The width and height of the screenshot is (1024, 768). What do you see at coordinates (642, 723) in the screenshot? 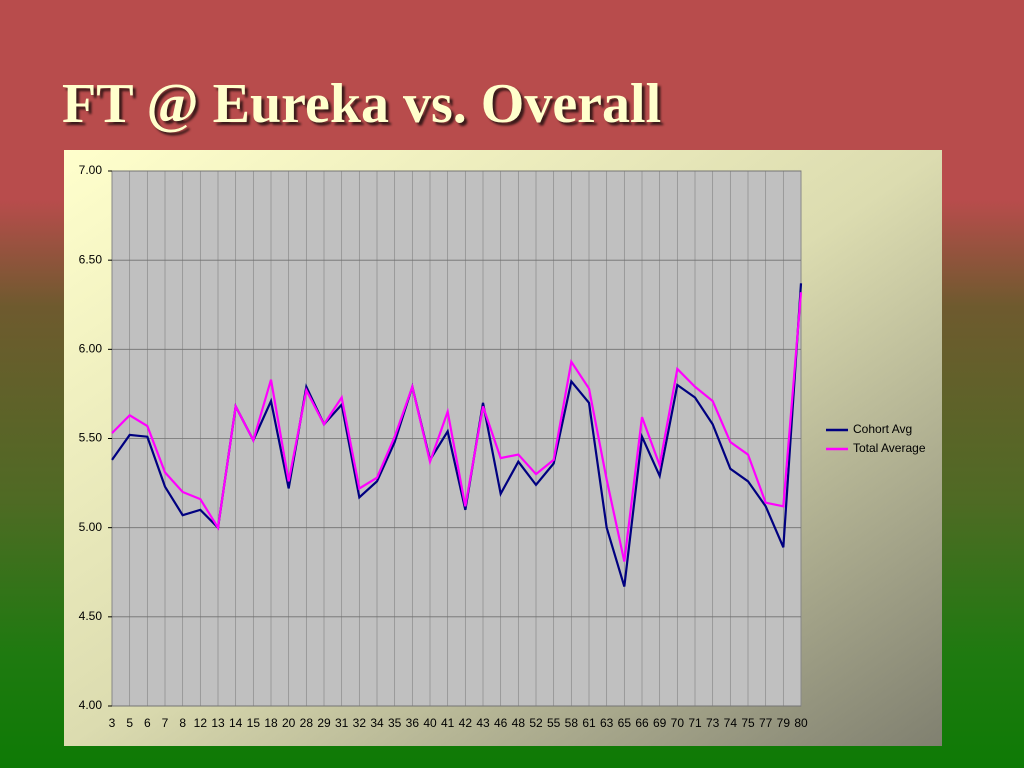
I see `x-tick-label: 66` at bounding box center [642, 723].